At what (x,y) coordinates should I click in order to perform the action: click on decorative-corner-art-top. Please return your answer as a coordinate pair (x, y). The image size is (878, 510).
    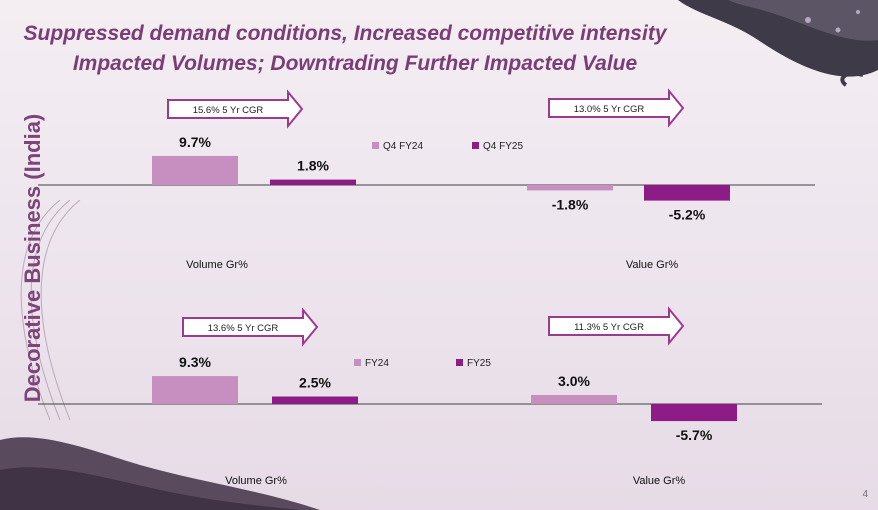
    Looking at the image, I should click on (778, 43).